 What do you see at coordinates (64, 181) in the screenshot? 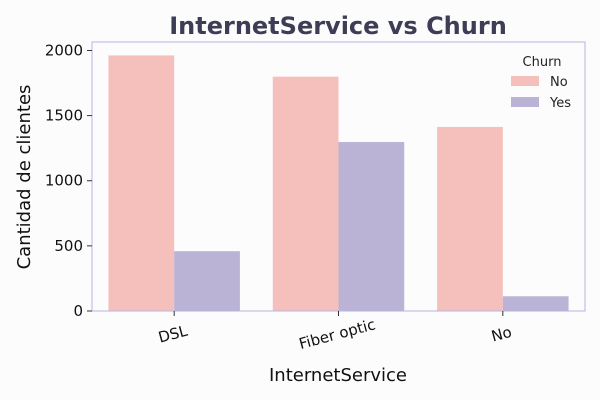
I see `y-tick-label: 1000` at bounding box center [64, 181].